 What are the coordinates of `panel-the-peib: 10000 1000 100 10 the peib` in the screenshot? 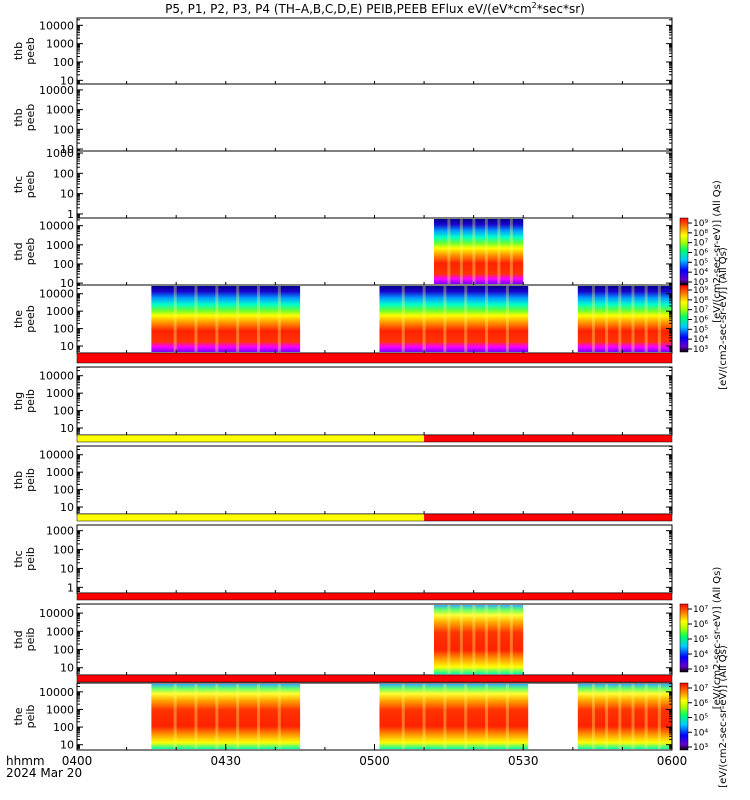 It's located at (342, 717).